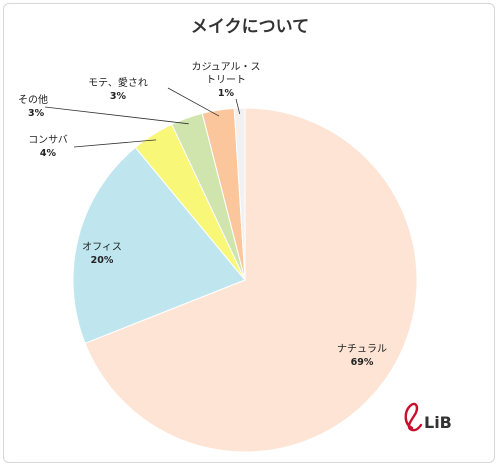  Describe the element at coordinates (238, 106) in the screenshot. I see `slice-5-leader-line` at that location.